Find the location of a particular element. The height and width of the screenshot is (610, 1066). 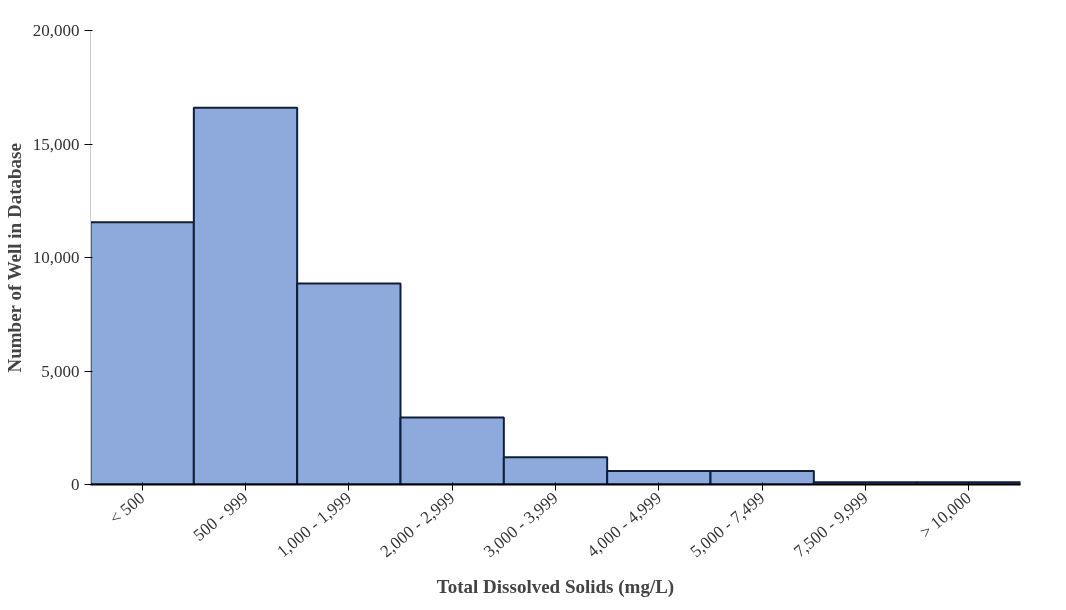

x-tick-label: 500 - 999 is located at coordinates (220, 516).